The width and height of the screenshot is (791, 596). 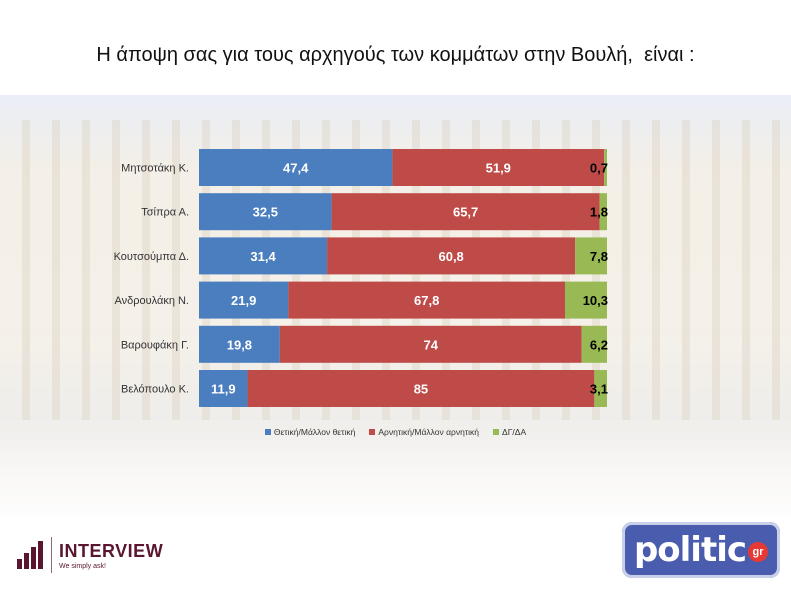 I want to click on legend-item-negative: Αρνητική/Μάλλον αρνητική, so click(x=424, y=432).